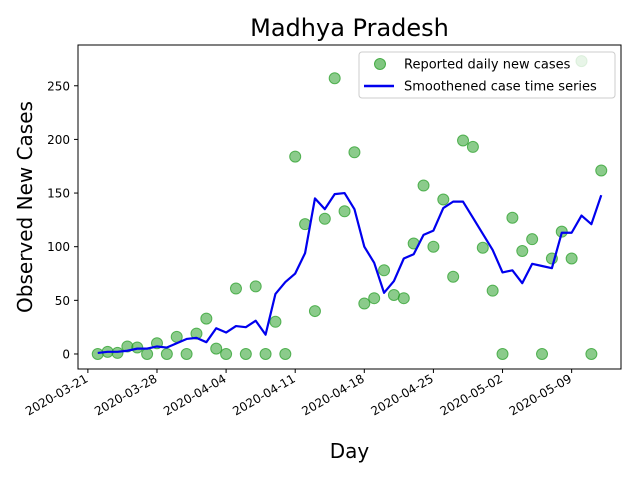 This screenshot has width=640, height=480. Describe the element at coordinates (350, 451) in the screenshot. I see `x-axis-title: Day` at that location.